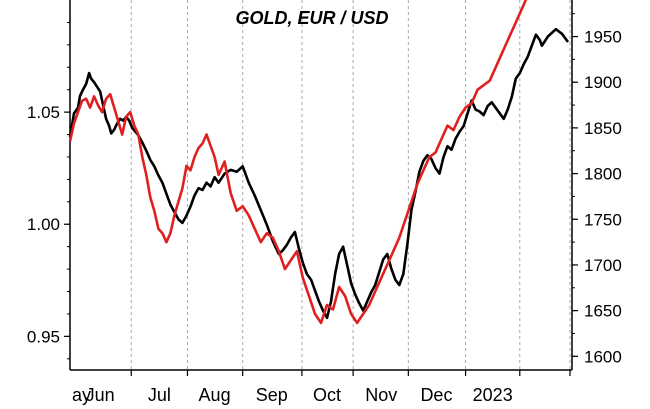 This screenshot has width=650, height=409. I want to click on right-tick-label: 1900, so click(603, 82).